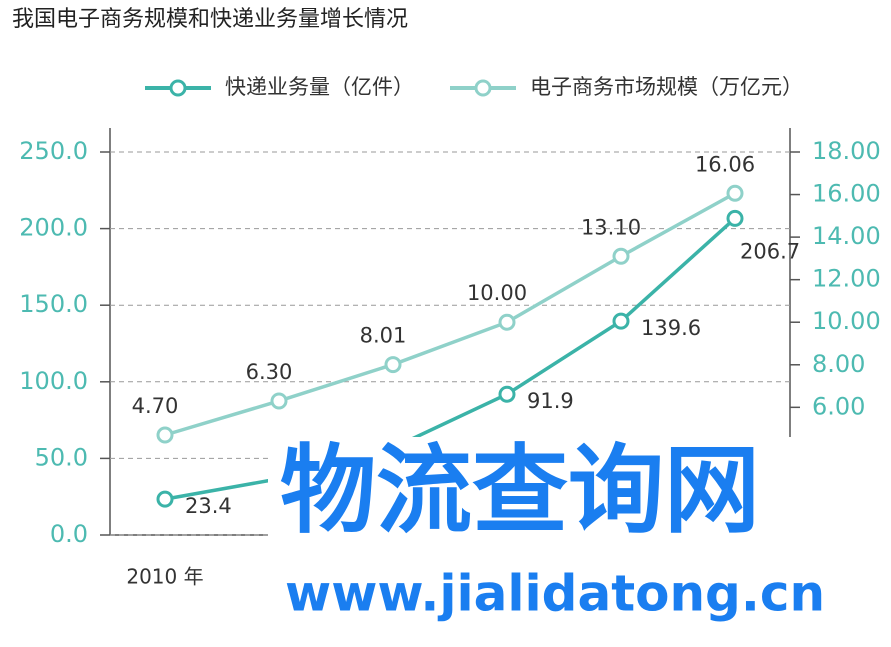 The height and width of the screenshot is (647, 891). Describe the element at coordinates (53, 228) in the screenshot. I see `y-tick-label: 200.0` at that location.